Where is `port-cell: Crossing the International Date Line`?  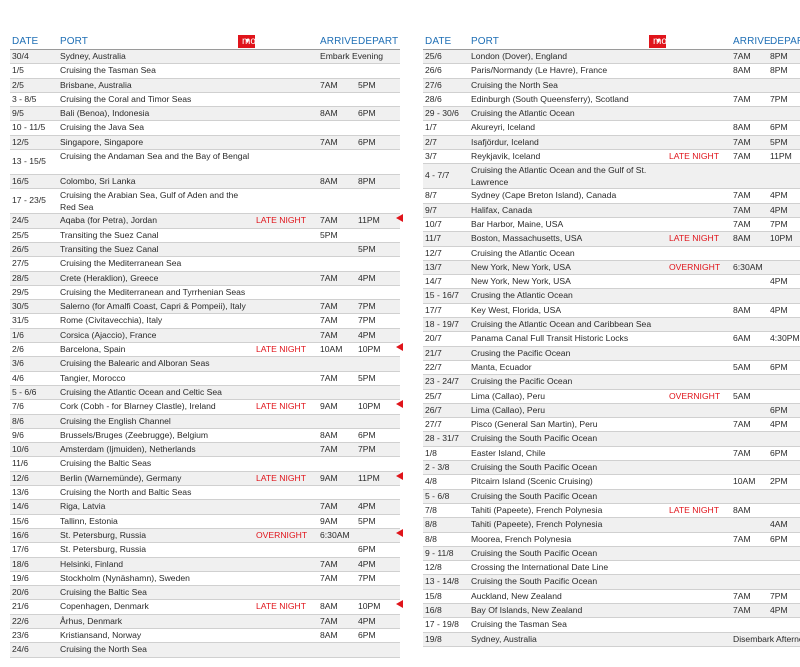
port-cell: Crossing the International Date Line is located at coordinates (540, 567).